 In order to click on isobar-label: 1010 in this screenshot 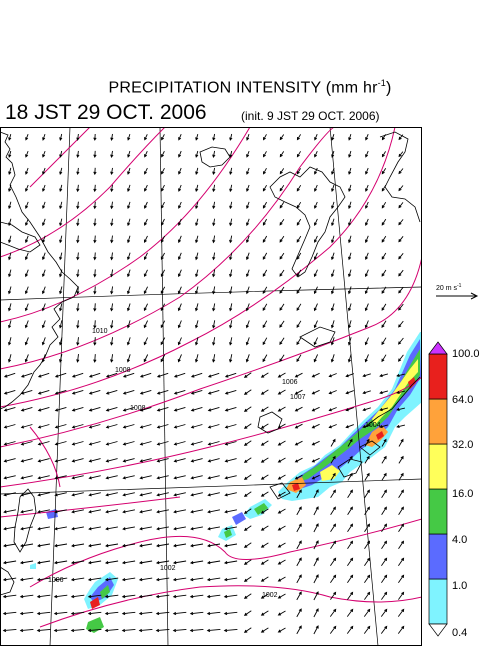, I will do `click(100, 331)`.